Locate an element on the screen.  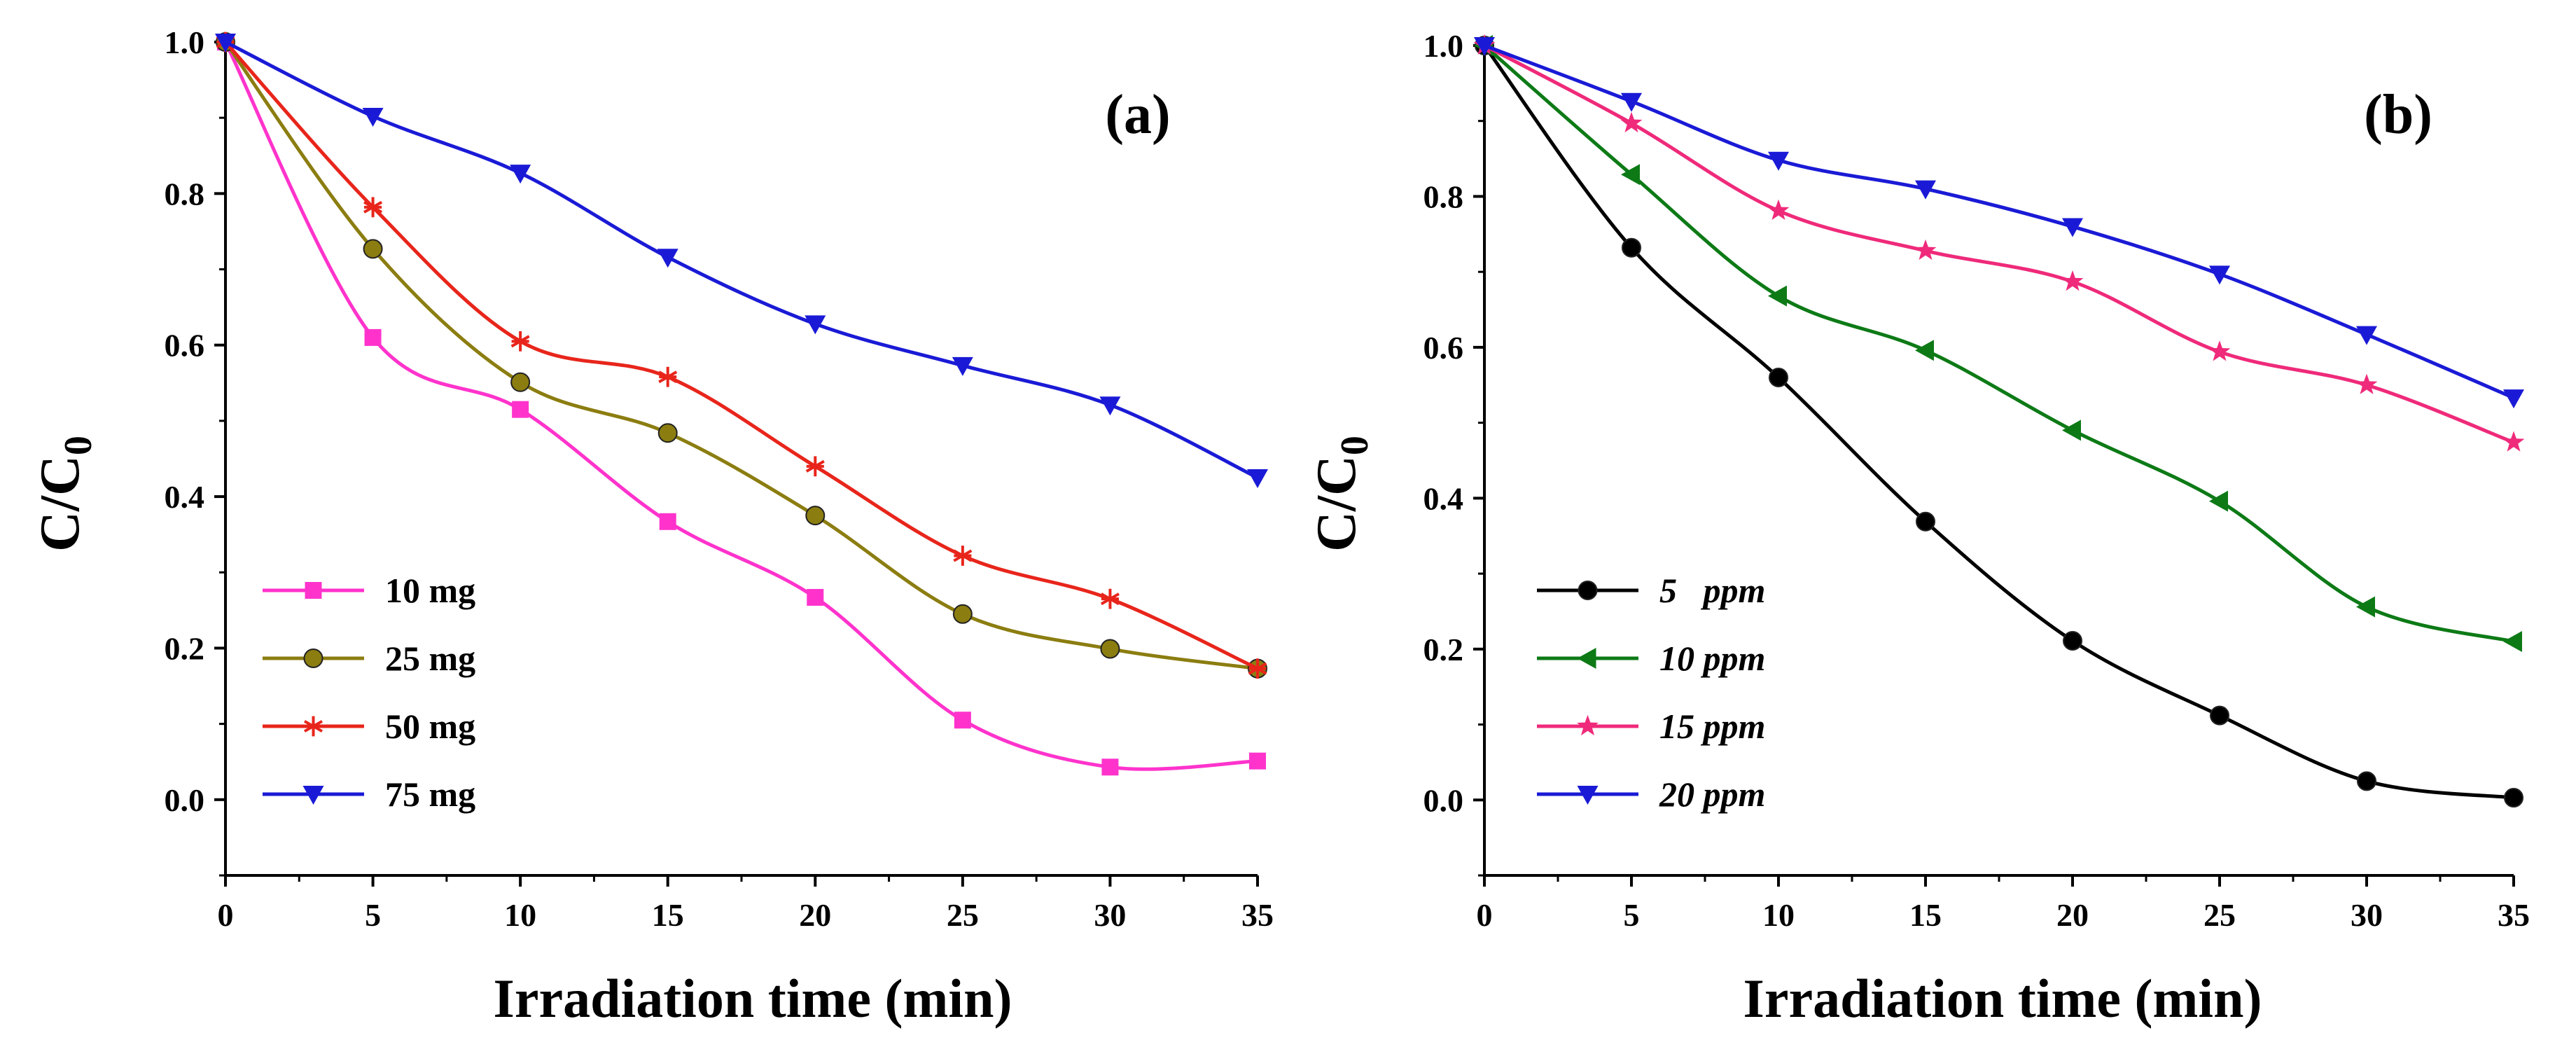
legend-label: 5 ppm is located at coordinates (1712, 590).